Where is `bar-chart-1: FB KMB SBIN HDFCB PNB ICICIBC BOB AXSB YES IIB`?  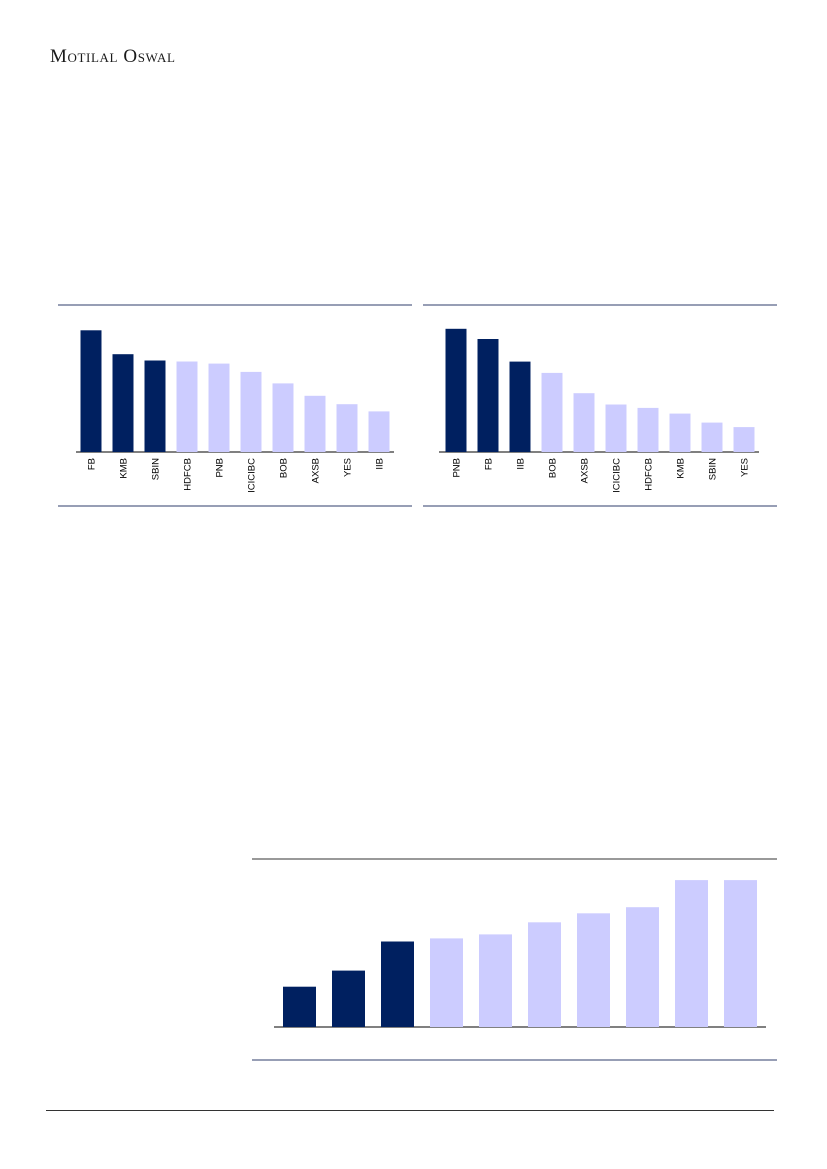 bar-chart-1: FB KMB SBIN HDFCB PNB ICICIBC BOB AXSB YES IIB is located at coordinates (235, 405).